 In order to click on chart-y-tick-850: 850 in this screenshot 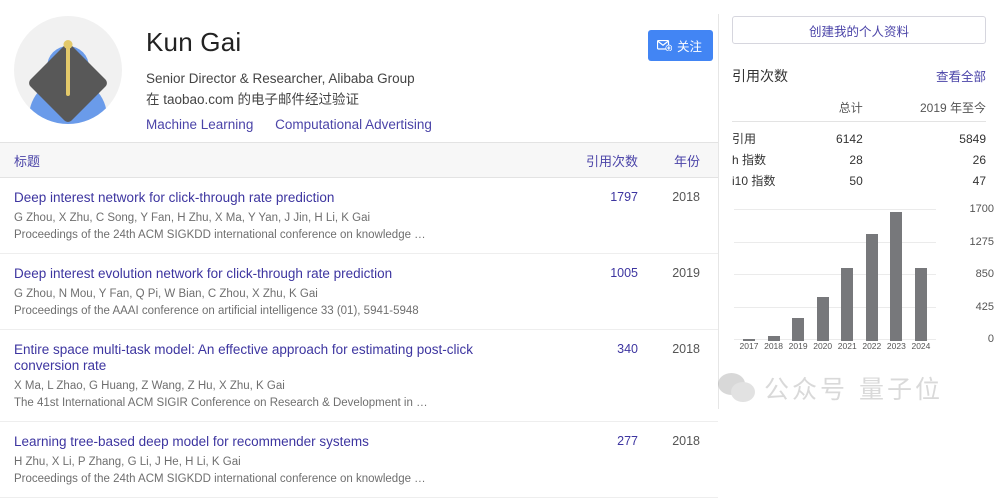, I will do `click(984, 274)`.